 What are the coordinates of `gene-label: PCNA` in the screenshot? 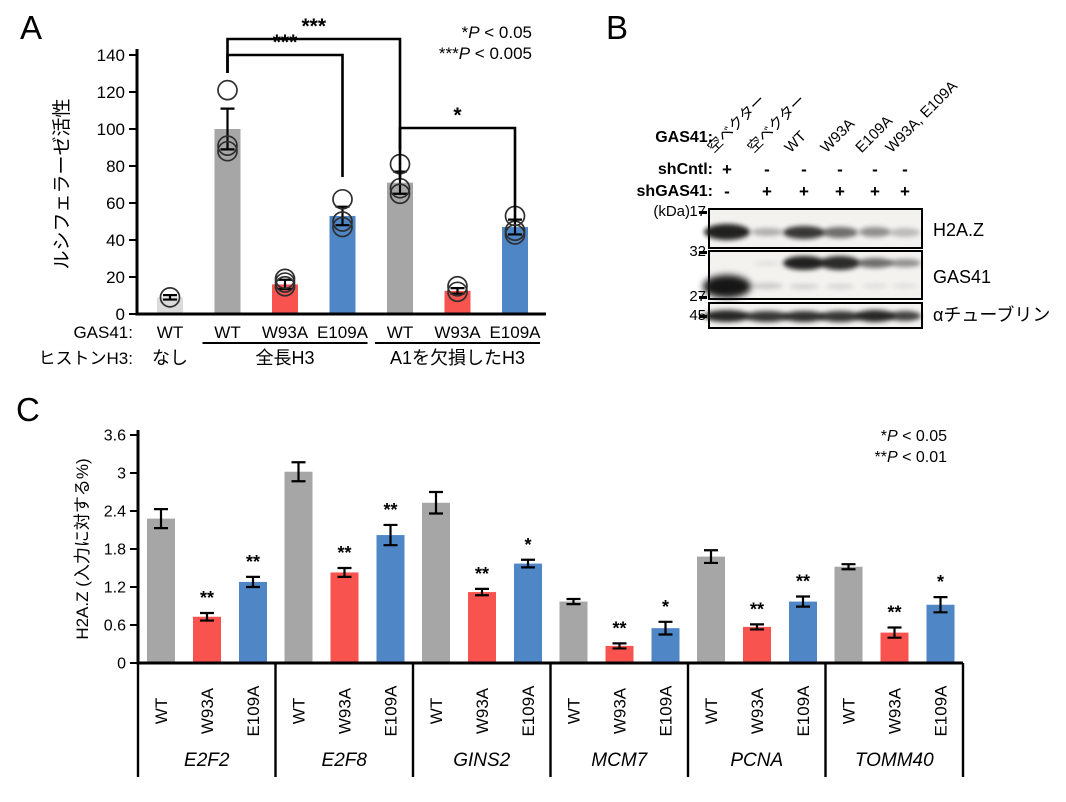 It's located at (756, 760).